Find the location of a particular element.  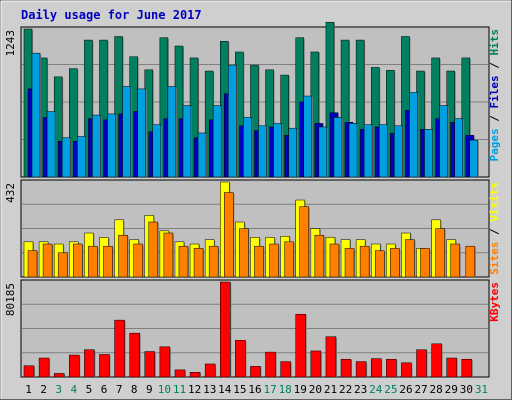

axis-label-visits-sites: Sites / Visits is located at coordinates (494, 228).